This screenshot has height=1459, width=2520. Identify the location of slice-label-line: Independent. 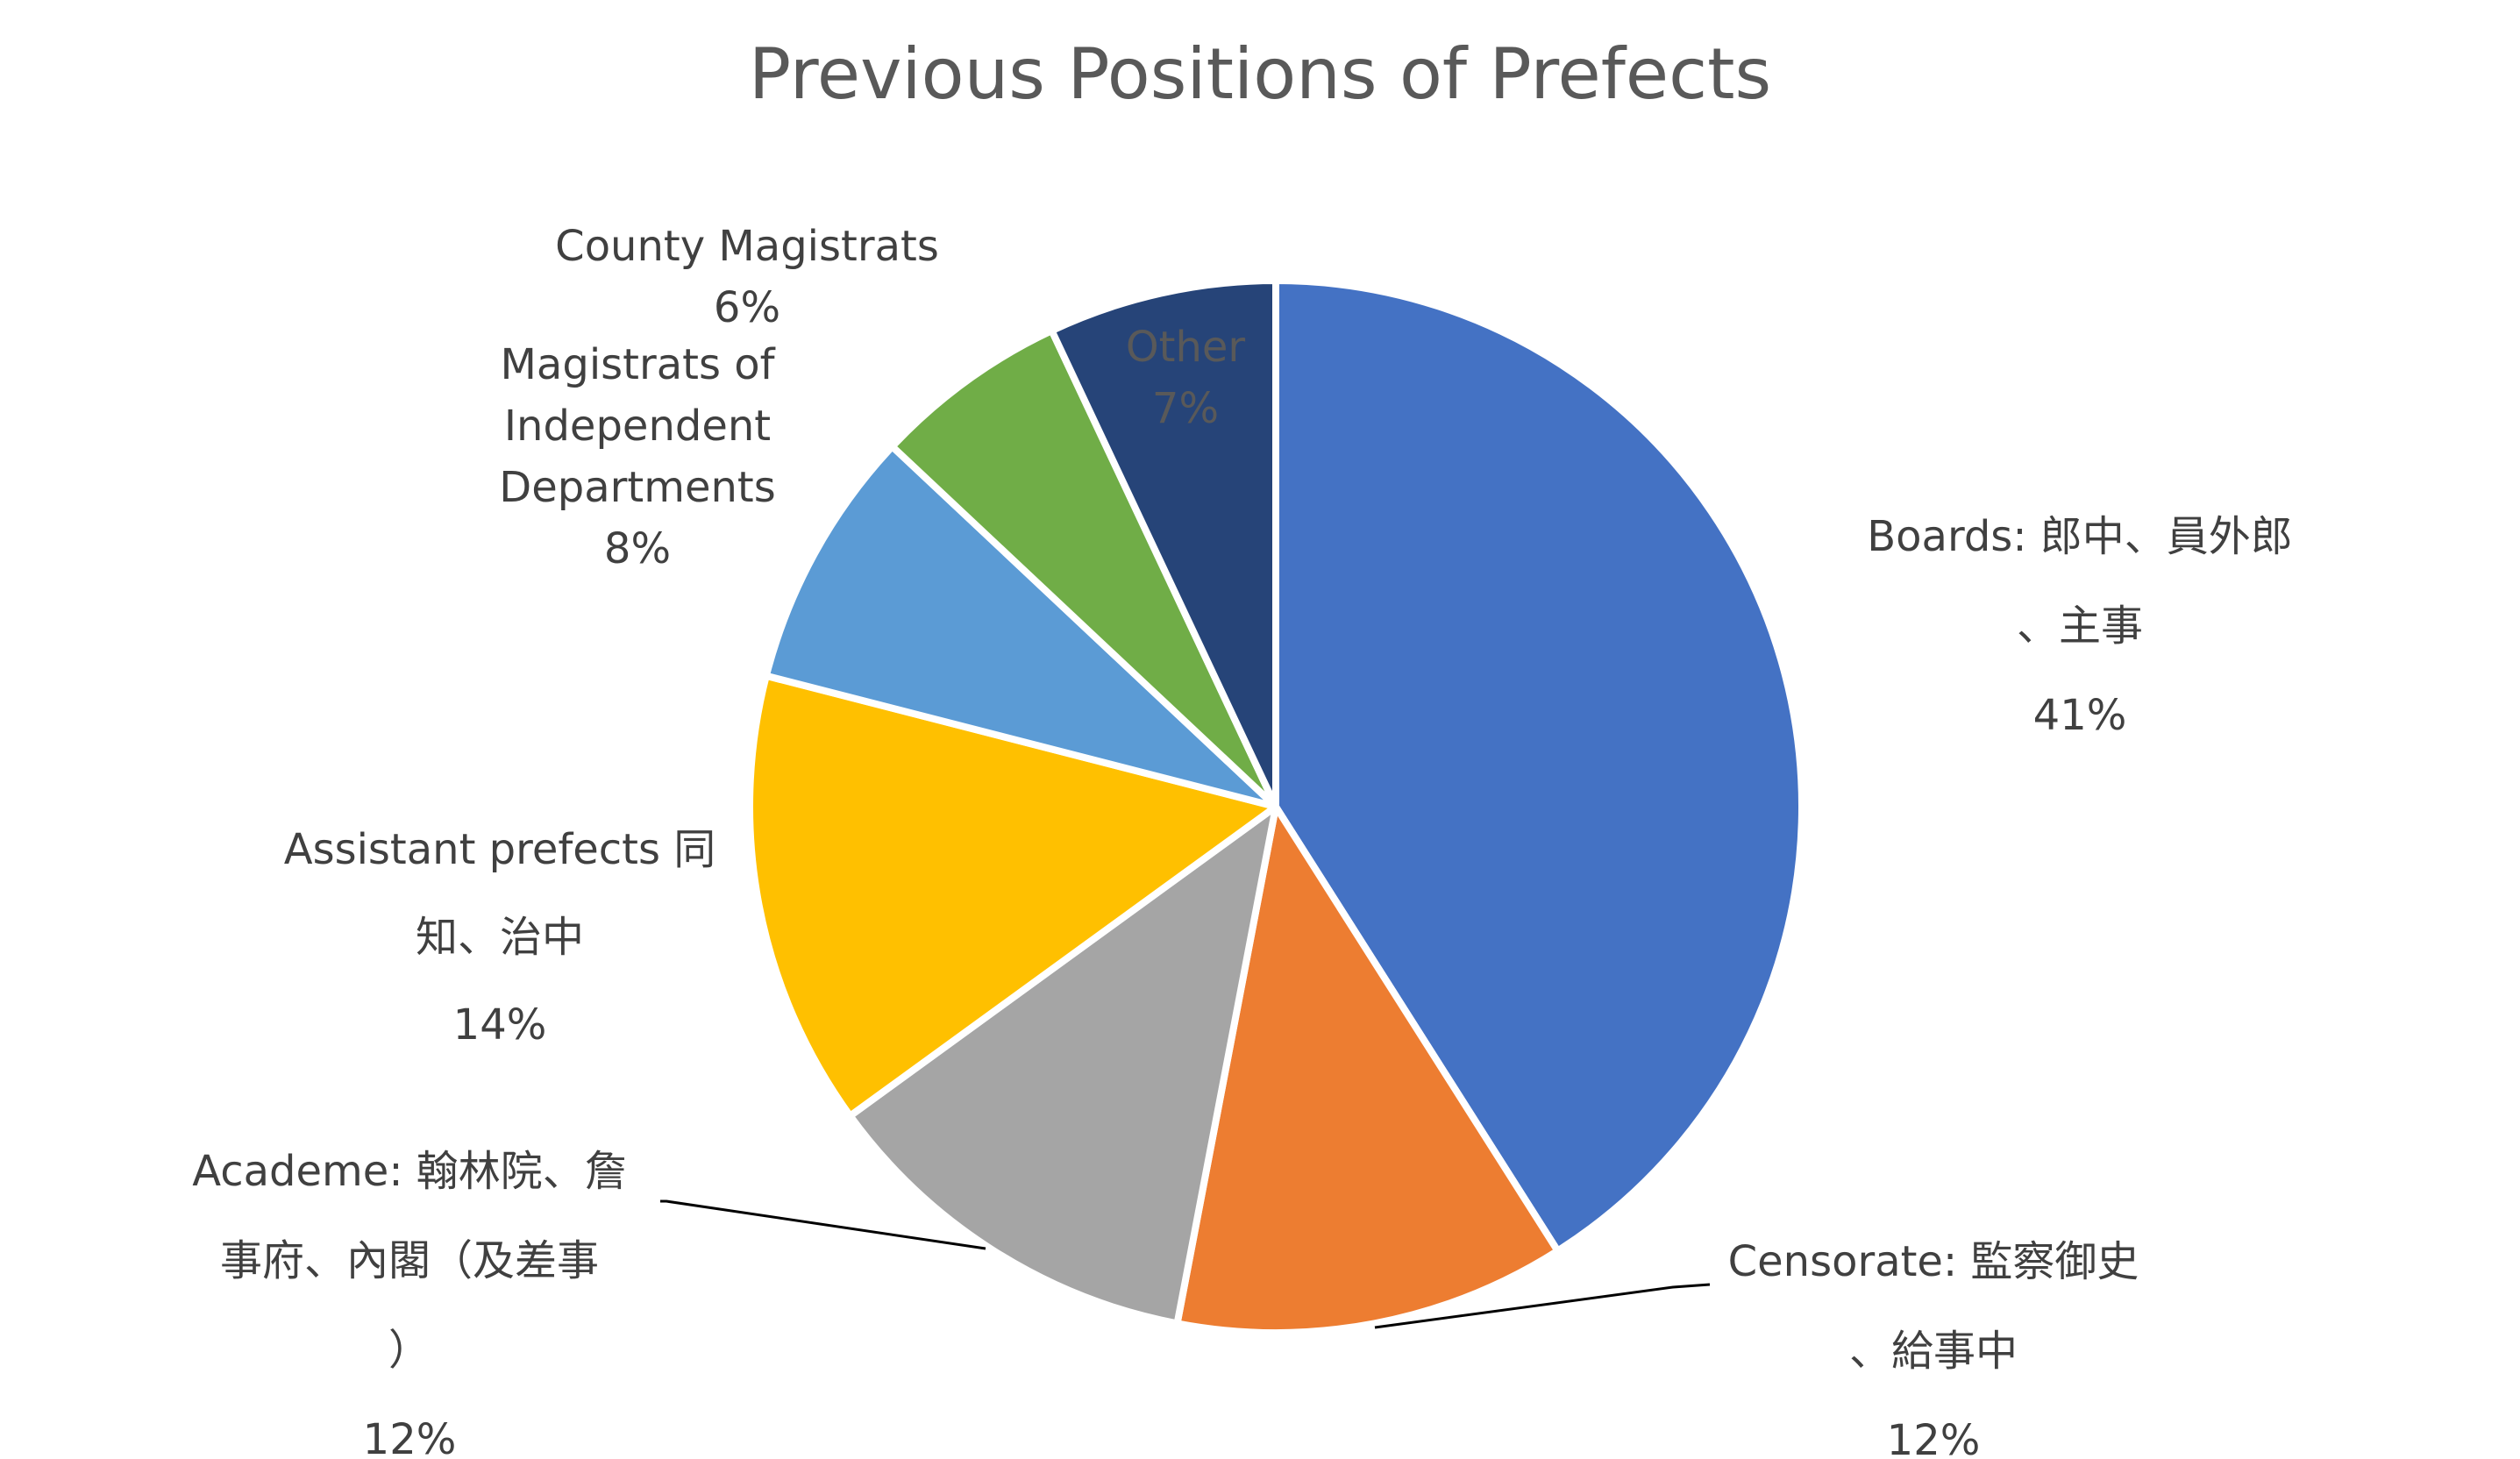
(637, 426).